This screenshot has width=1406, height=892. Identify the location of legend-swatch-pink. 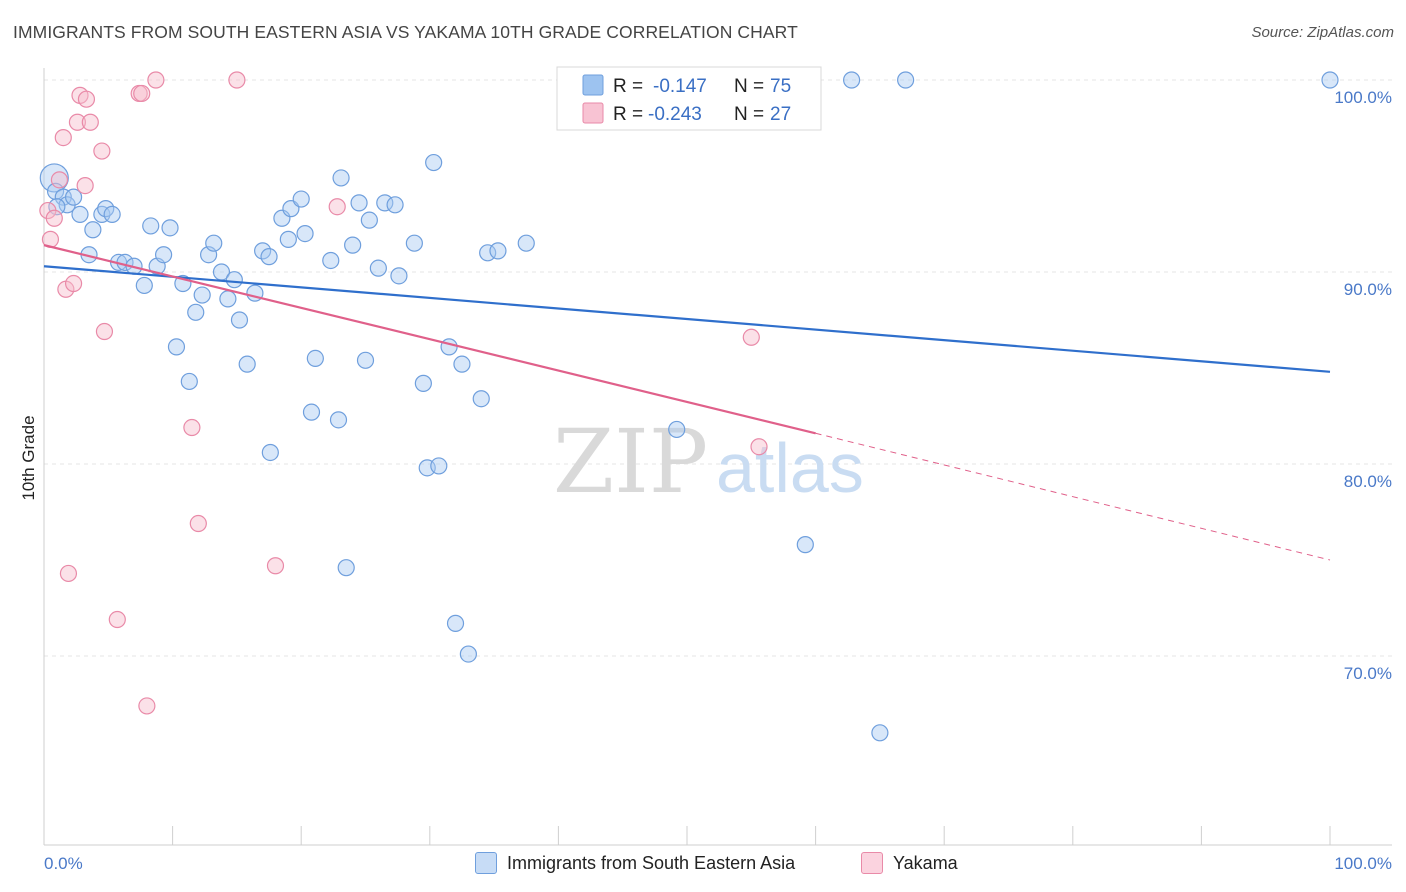
(593, 113).